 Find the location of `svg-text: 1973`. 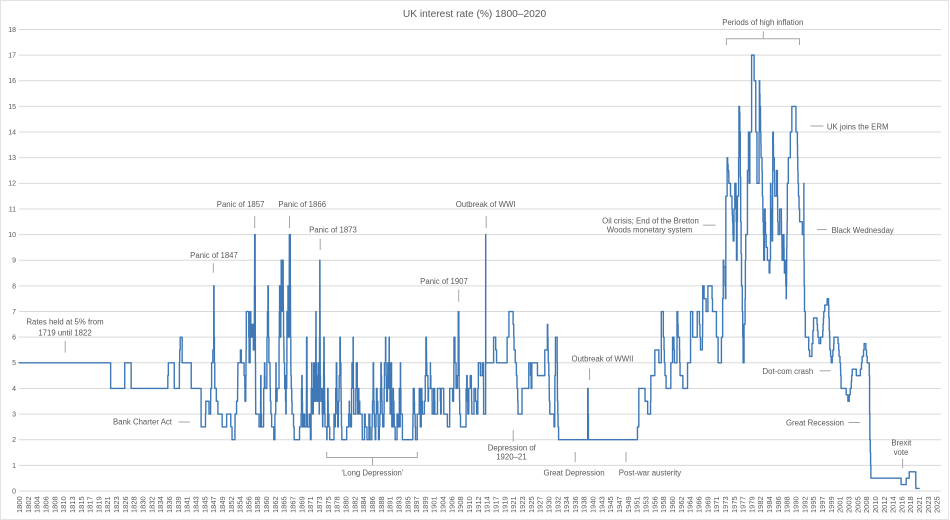

svg-text: 1973 is located at coordinates (725, 504).